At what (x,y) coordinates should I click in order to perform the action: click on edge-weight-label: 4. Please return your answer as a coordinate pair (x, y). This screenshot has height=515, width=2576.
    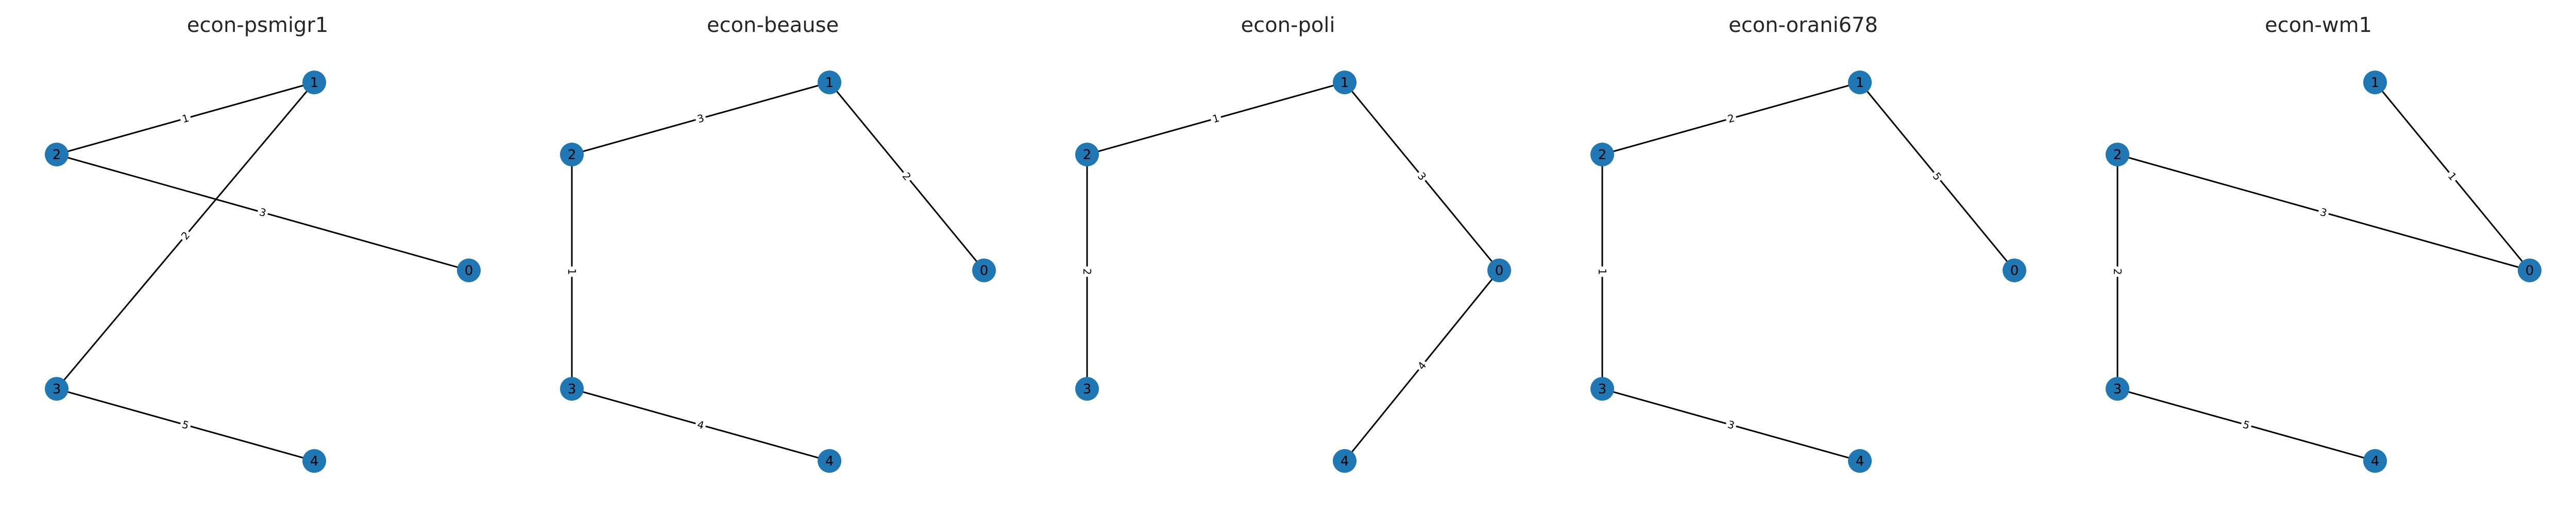
    Looking at the image, I should click on (701, 425).